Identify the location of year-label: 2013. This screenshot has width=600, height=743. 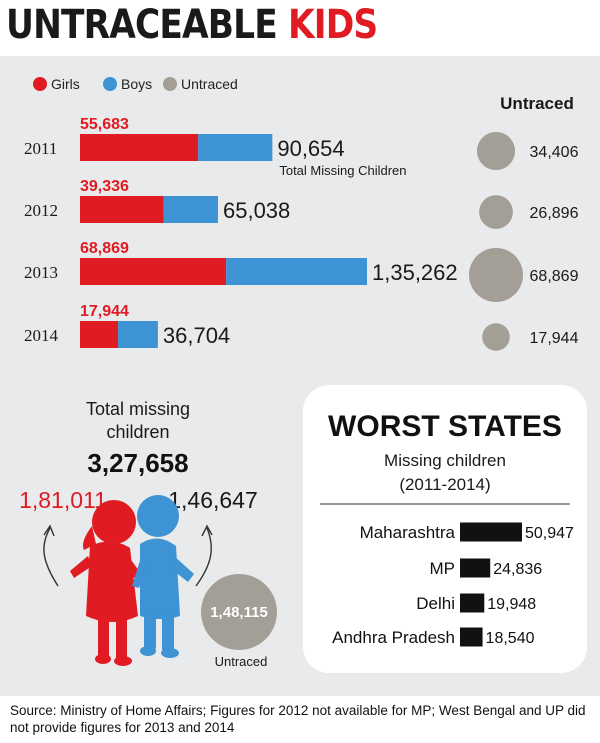
(41, 272).